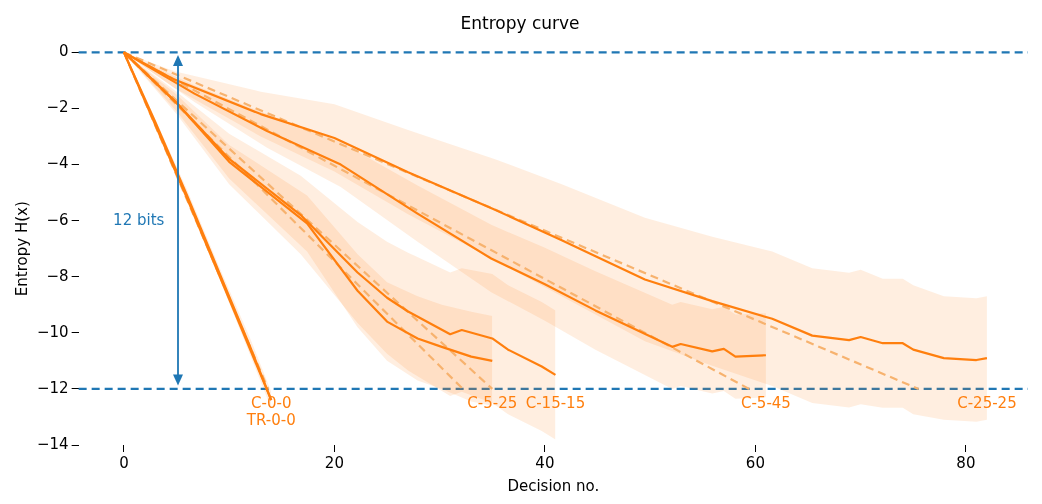  Describe the element at coordinates (53, 443) in the screenshot. I see `y-tick-label: −14` at that location.